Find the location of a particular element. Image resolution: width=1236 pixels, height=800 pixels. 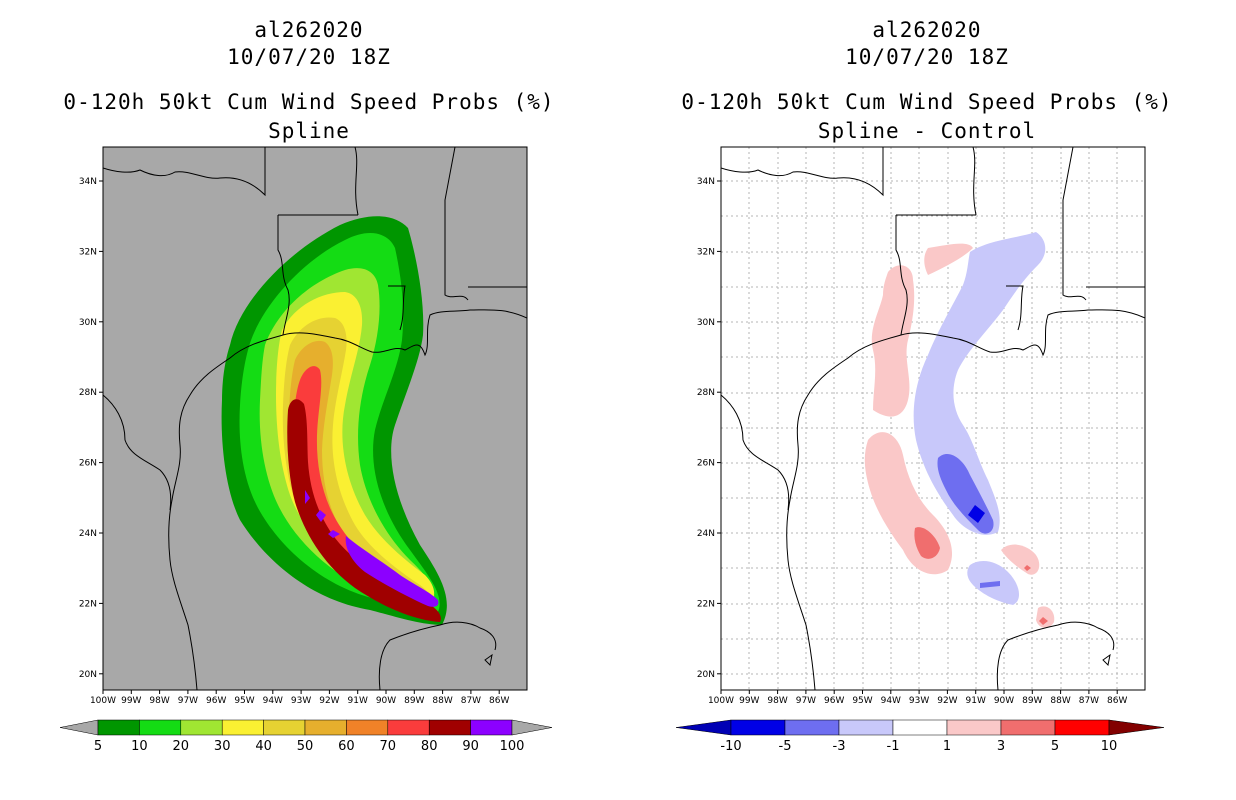

variant-title: Spline - Control is located at coordinates (927, 131).